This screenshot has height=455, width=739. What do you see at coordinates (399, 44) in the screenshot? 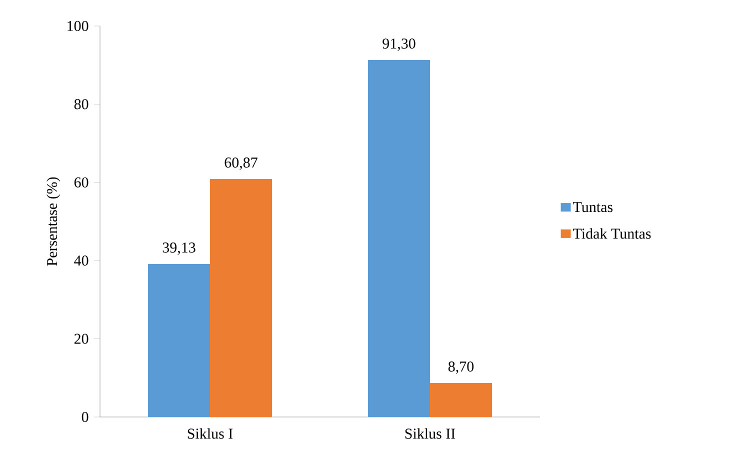
I see `data-label: 91,30` at bounding box center [399, 44].